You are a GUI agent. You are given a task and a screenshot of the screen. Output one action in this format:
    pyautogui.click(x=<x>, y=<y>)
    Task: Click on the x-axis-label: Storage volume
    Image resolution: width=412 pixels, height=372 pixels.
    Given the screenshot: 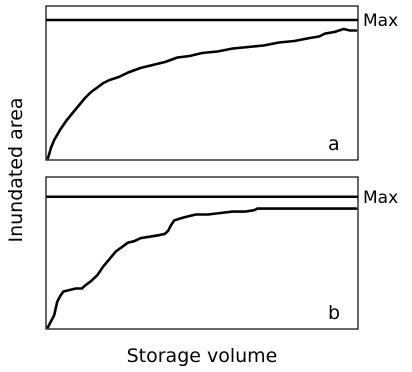 What is the action you would take?
    pyautogui.click(x=202, y=356)
    